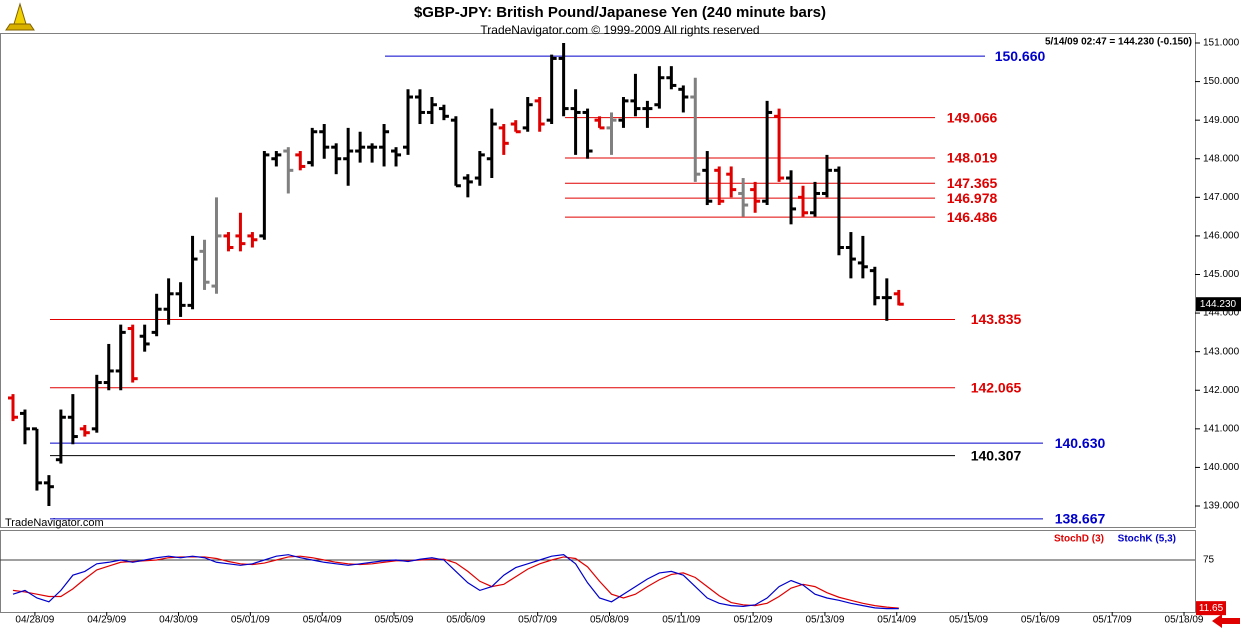 This screenshot has width=1245, height=631. I want to click on y-tick-label: 143.000, so click(1221, 351).